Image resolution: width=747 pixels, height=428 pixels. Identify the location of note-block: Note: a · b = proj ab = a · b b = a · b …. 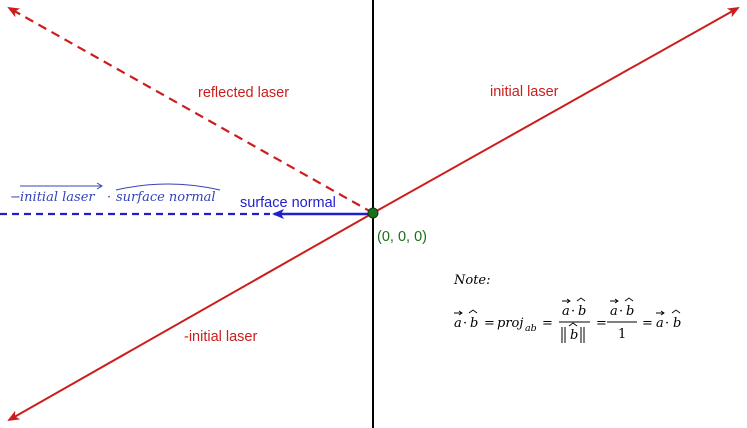
(567, 308).